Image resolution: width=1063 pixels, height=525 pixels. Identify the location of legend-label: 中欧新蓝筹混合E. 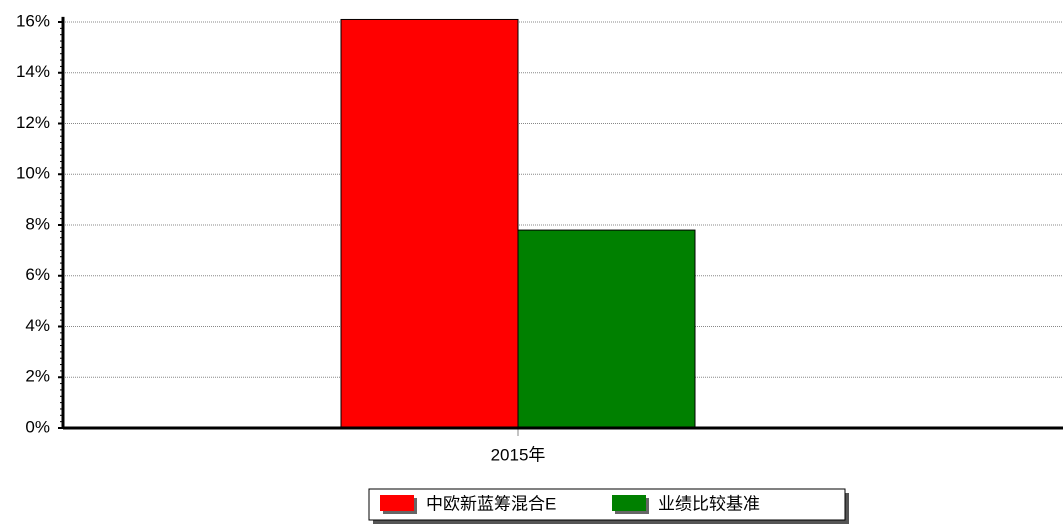
(491, 503).